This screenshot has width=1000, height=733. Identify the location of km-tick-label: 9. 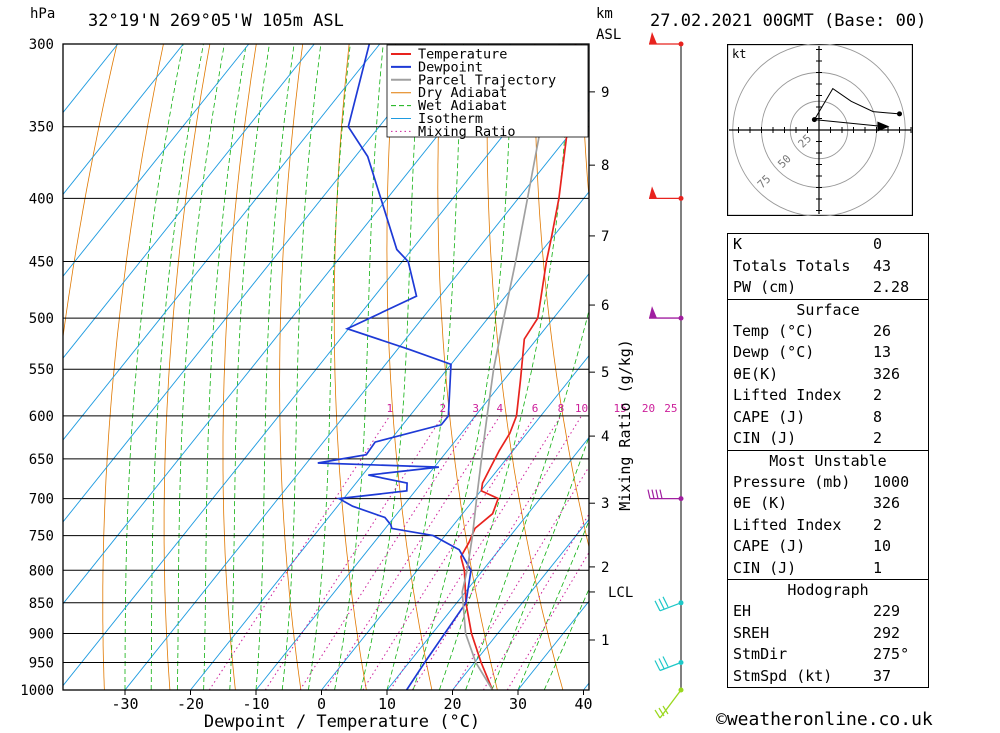
(605, 93).